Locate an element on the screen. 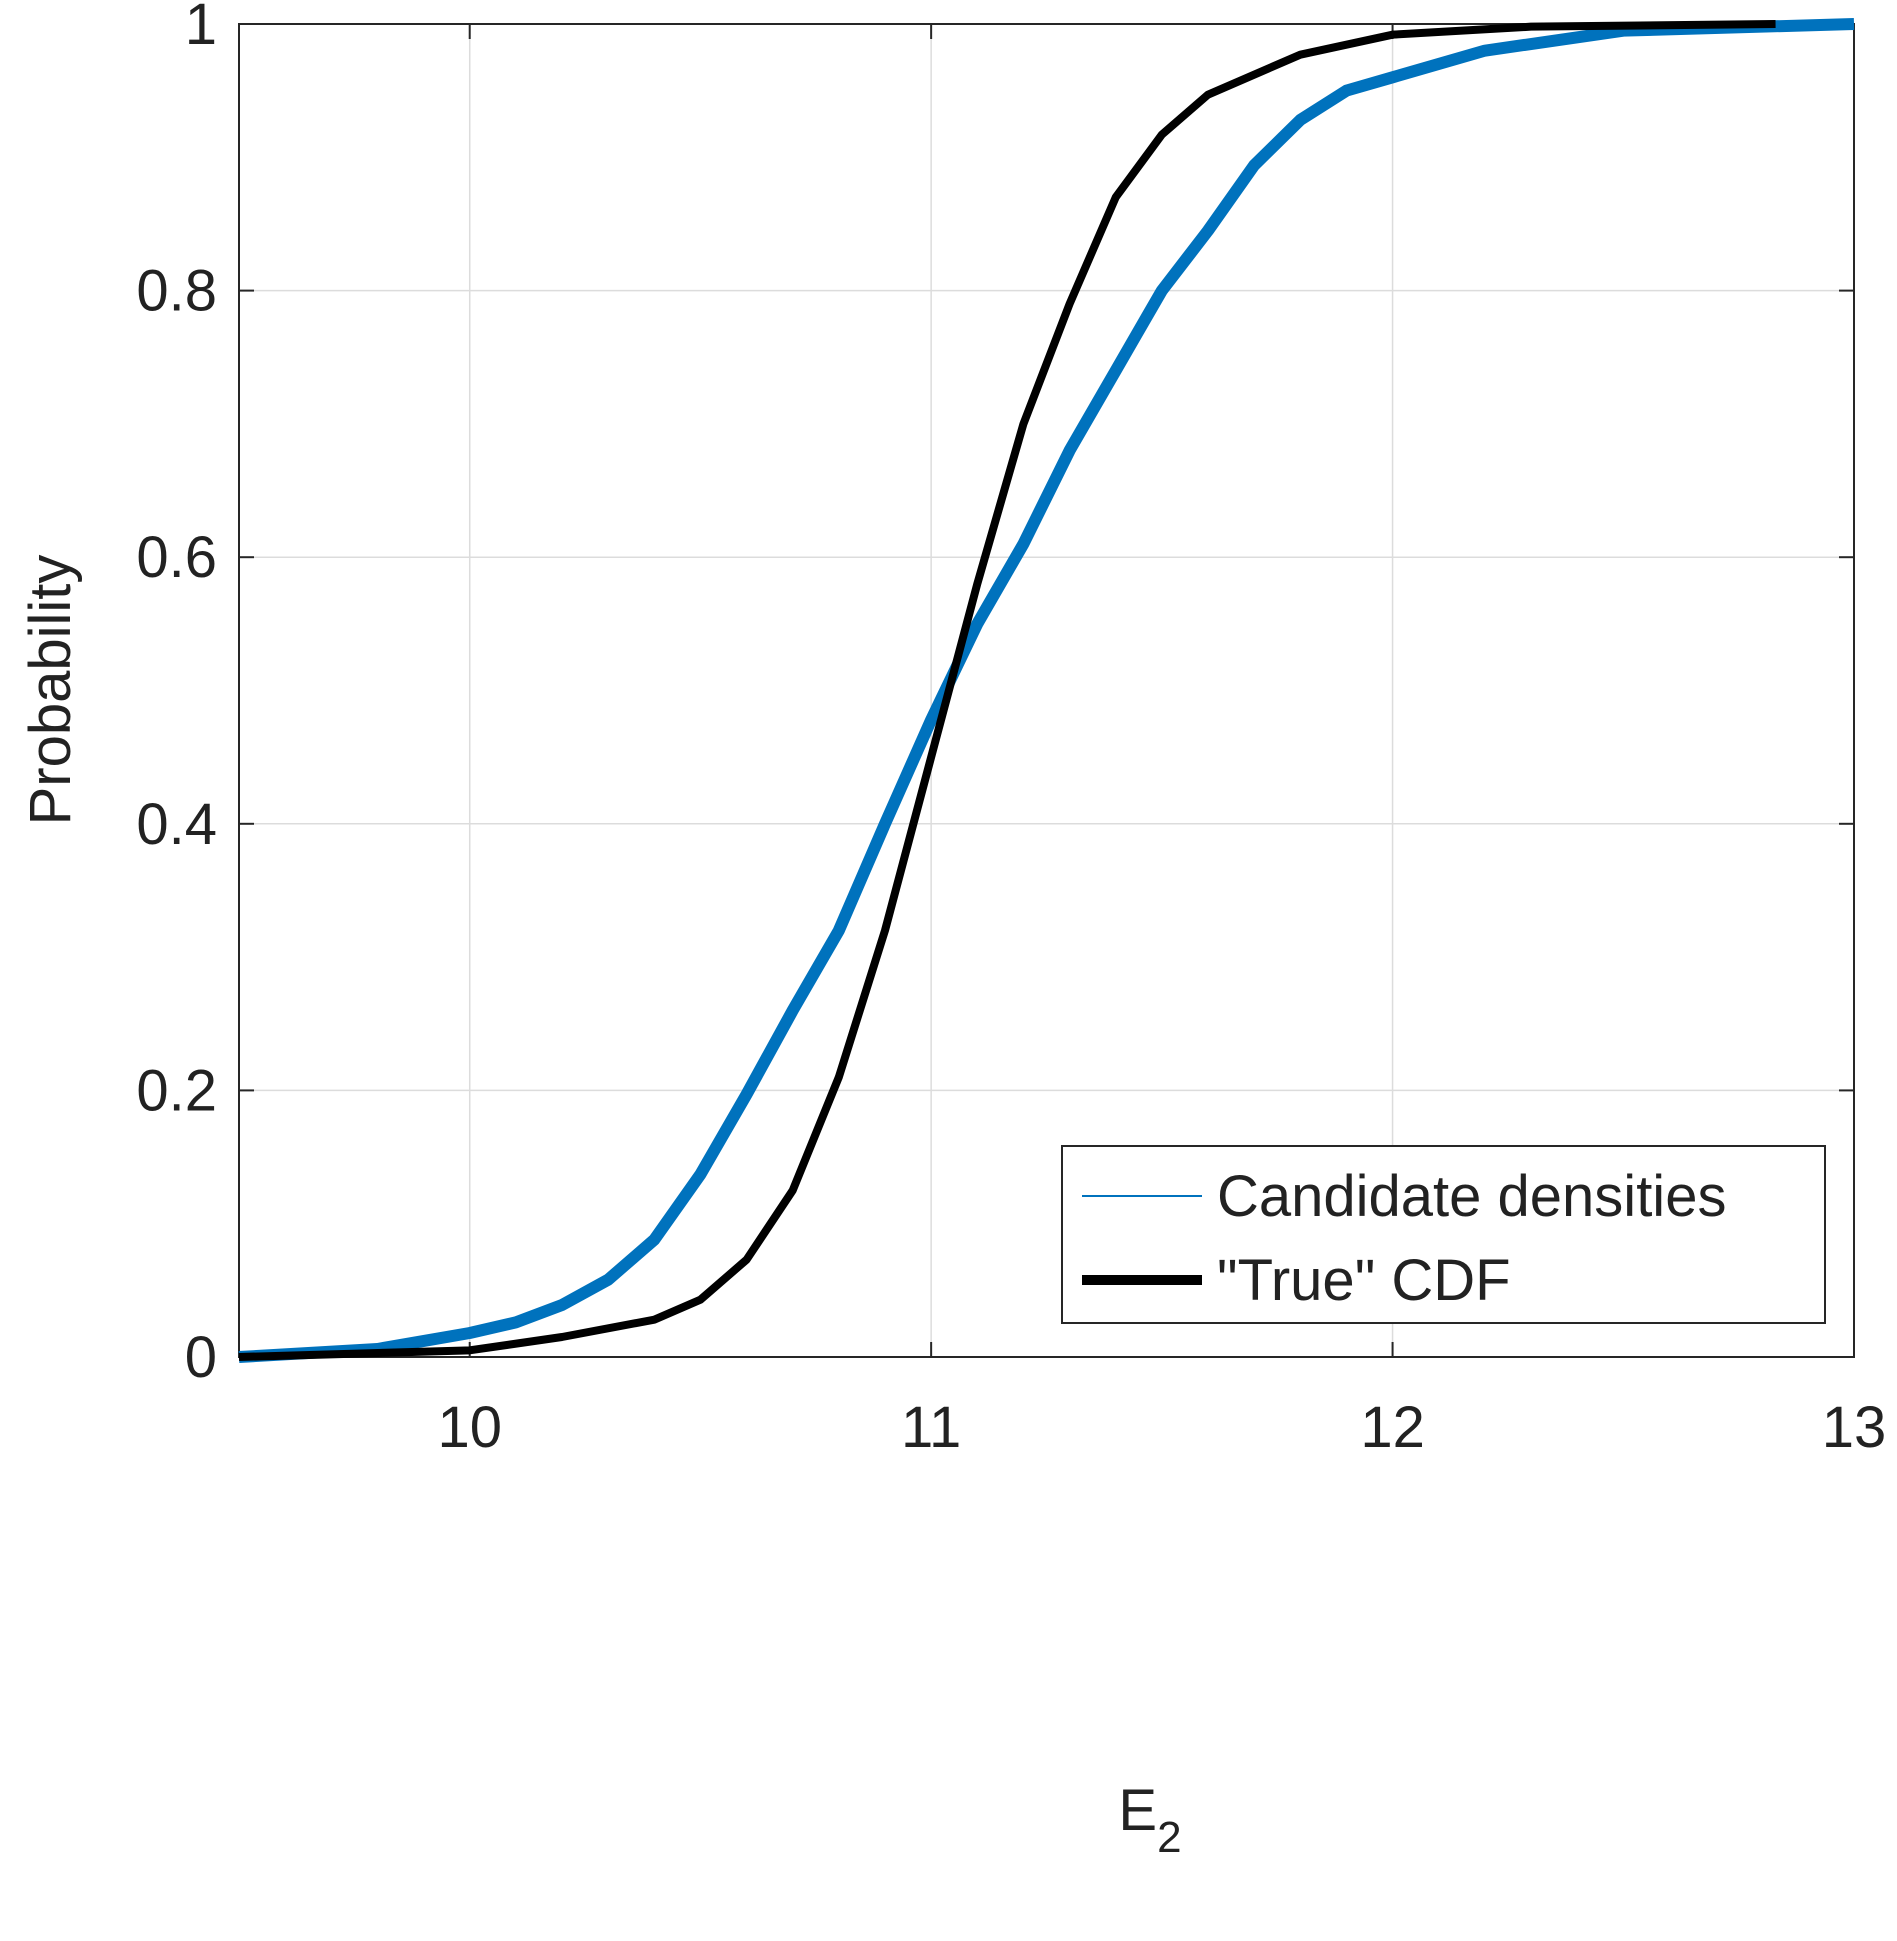 The image size is (1897, 1941). y-tick-label: 0.6 is located at coordinates (176, 557).